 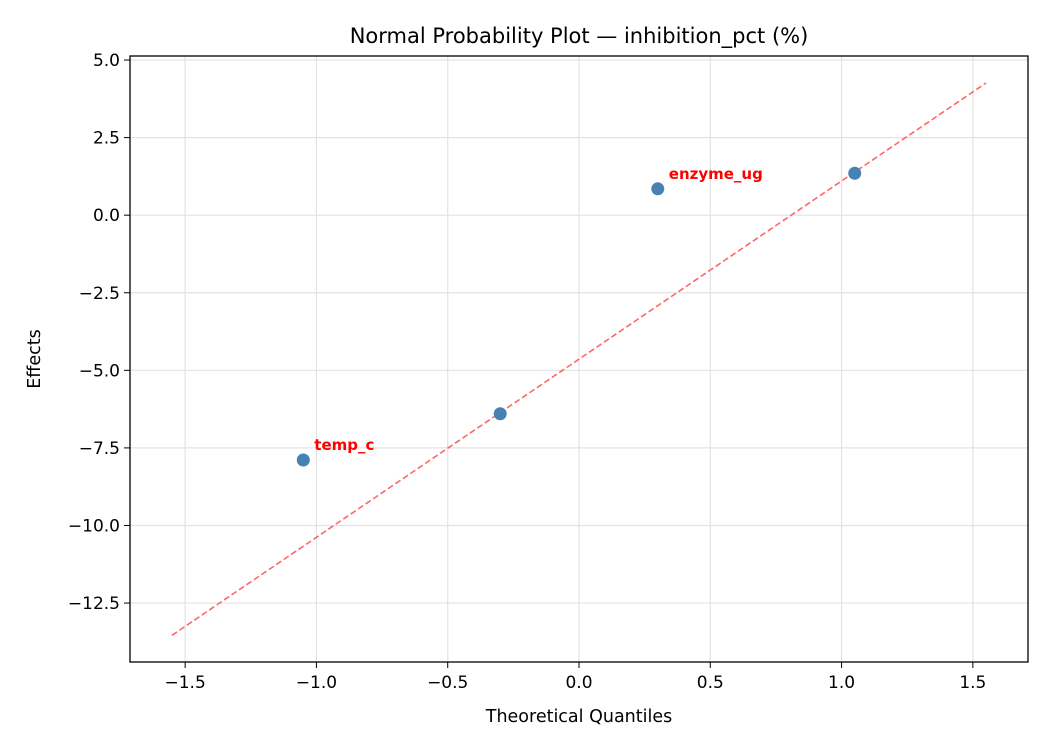 I want to click on point-annotation: temp_c, so click(x=344, y=445).